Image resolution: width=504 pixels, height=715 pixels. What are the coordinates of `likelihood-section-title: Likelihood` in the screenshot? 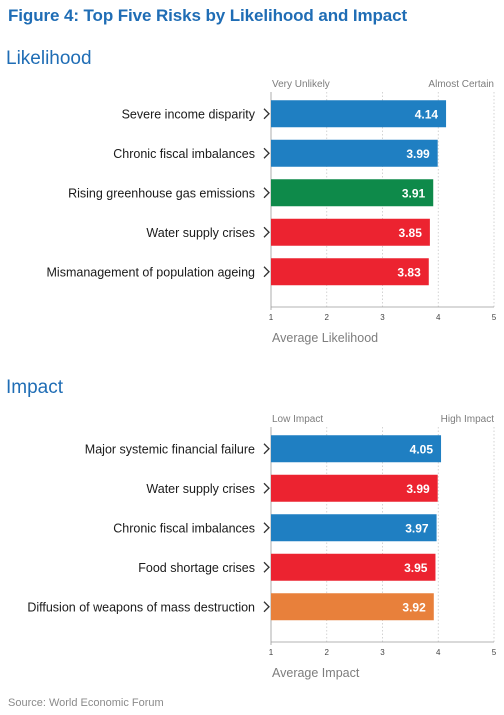 It's located at (49, 58).